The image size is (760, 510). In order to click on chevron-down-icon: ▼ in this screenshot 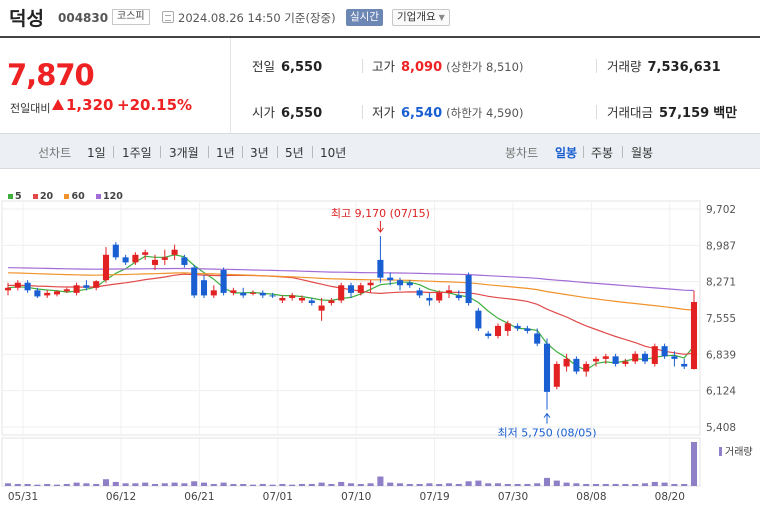, I will do `click(441, 17)`.